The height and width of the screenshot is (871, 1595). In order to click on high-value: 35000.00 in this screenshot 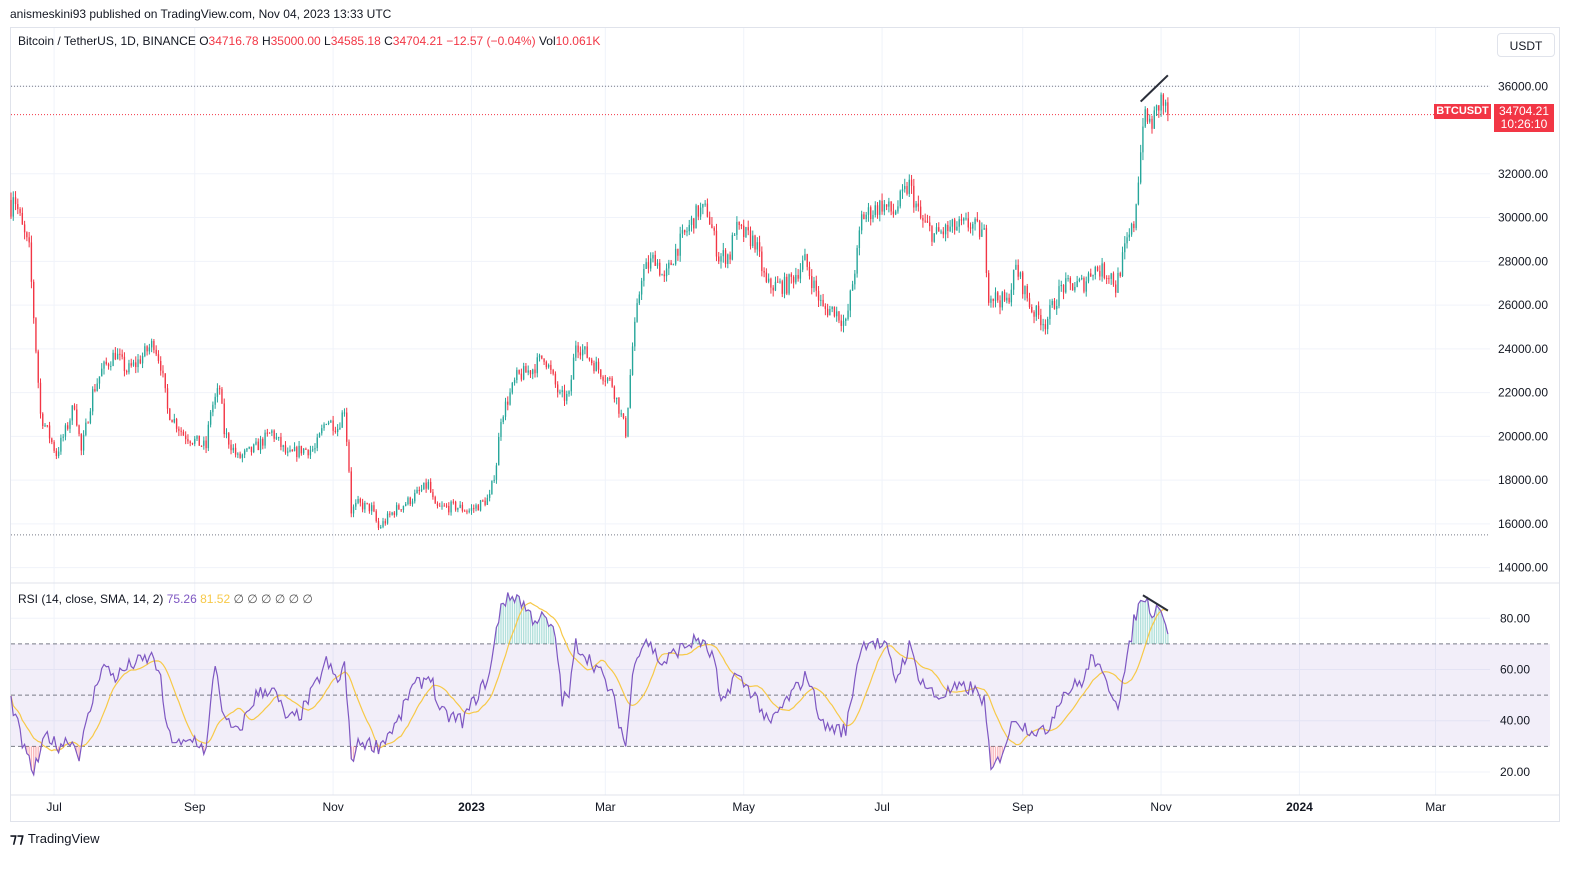, I will do `click(295, 41)`.